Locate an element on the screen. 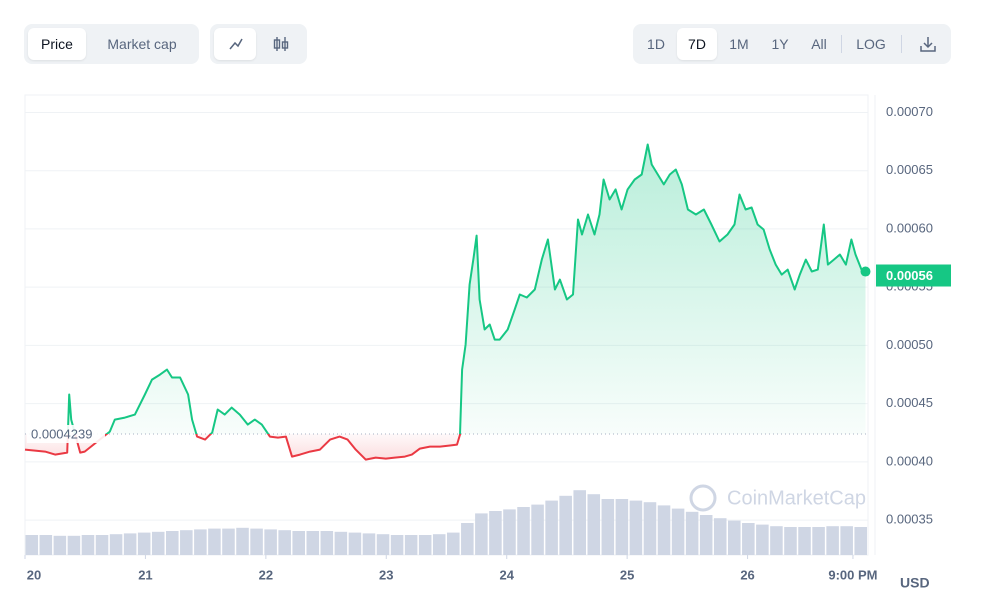 The width and height of the screenshot is (995, 593). market-cap-button: Market cap is located at coordinates (142, 44).